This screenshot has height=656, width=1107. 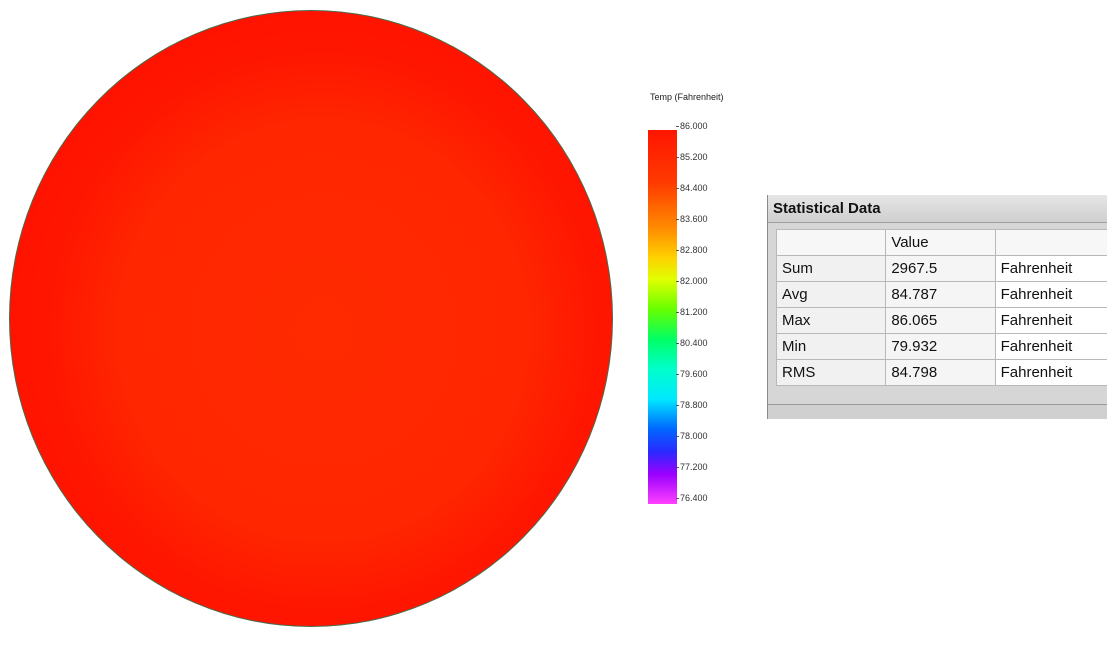 I want to click on legend-tick: 82.000, so click(x=708, y=281).